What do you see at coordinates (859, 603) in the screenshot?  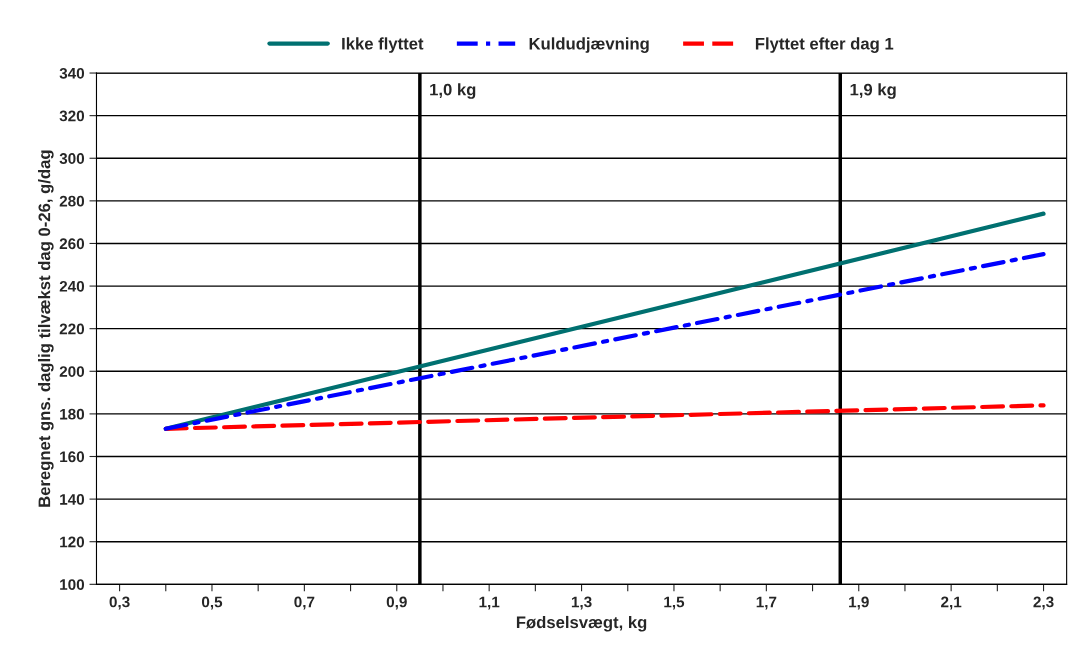 I see `x-tick-label: 1,9` at bounding box center [859, 603].